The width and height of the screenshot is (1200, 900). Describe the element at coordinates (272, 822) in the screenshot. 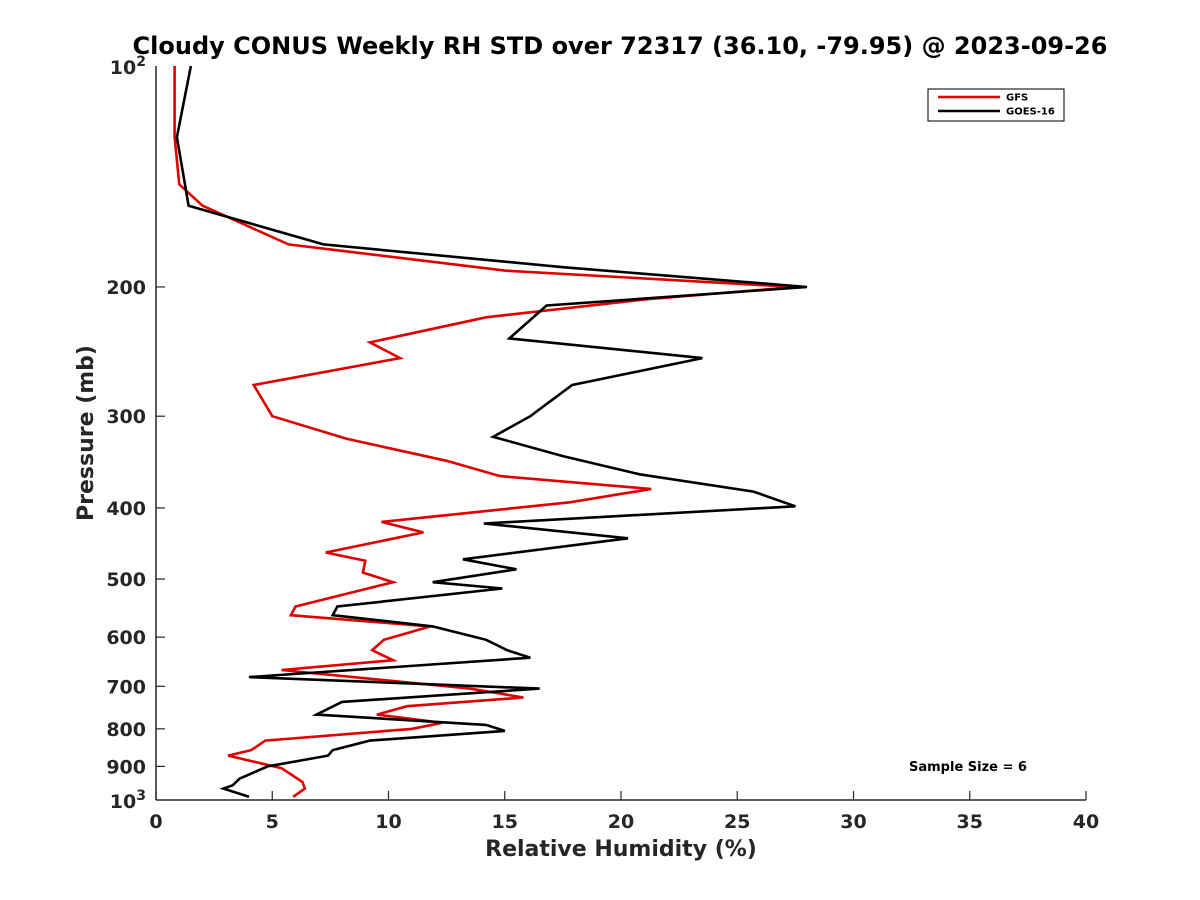

I see `x-tick-label: 5` at that location.